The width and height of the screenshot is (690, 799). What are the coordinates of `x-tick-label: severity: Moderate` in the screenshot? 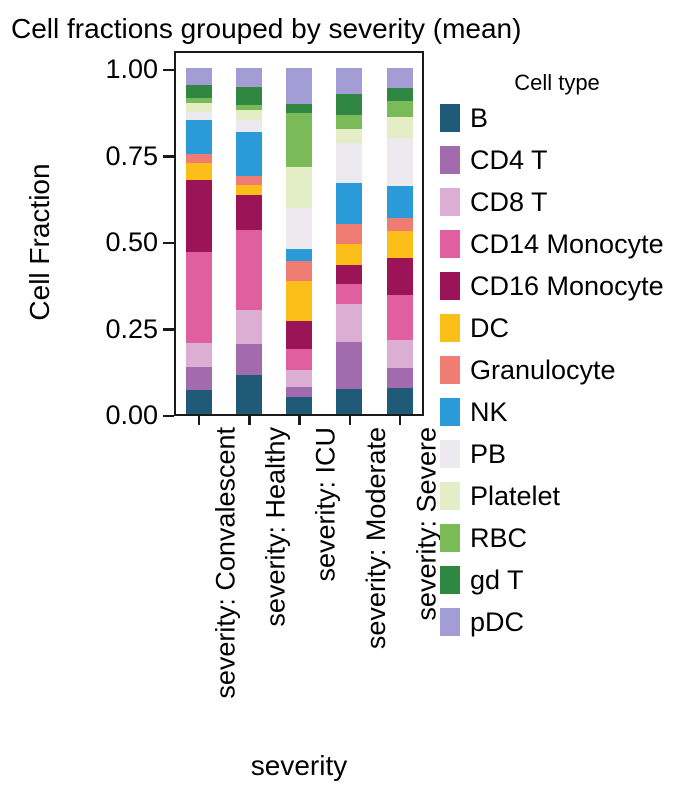 It's located at (376, 538).